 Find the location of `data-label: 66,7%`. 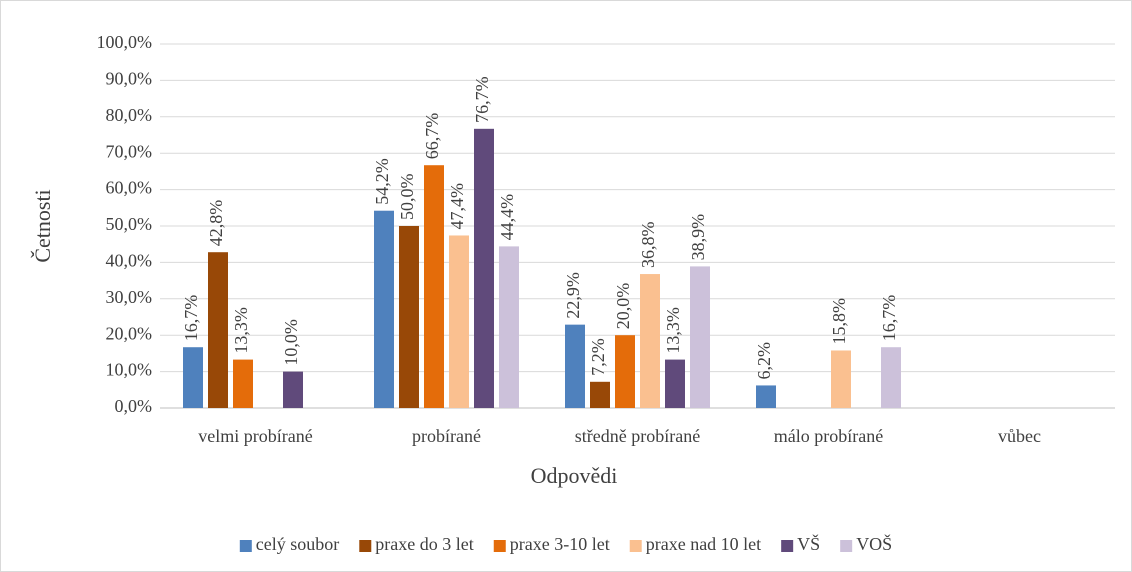

data-label: 66,7% is located at coordinates (432, 136).